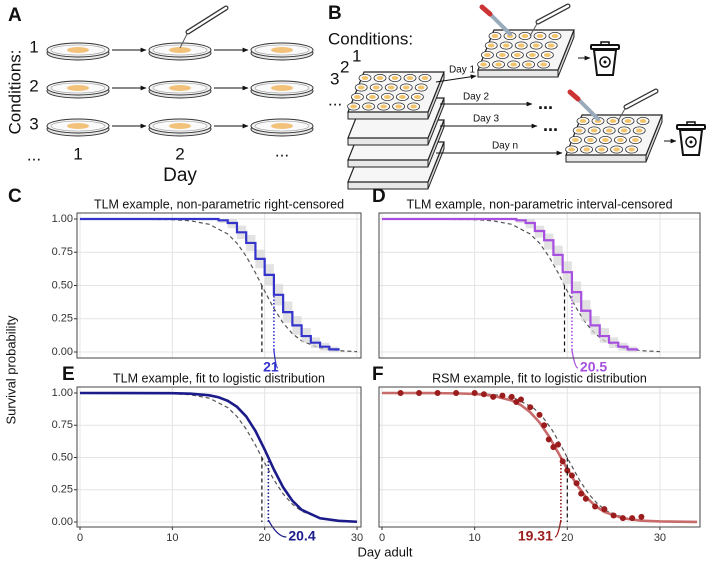 This screenshot has width=708, height=564. Describe the element at coordinates (77, 153) in the screenshot. I see `column-label: 1` at that location.